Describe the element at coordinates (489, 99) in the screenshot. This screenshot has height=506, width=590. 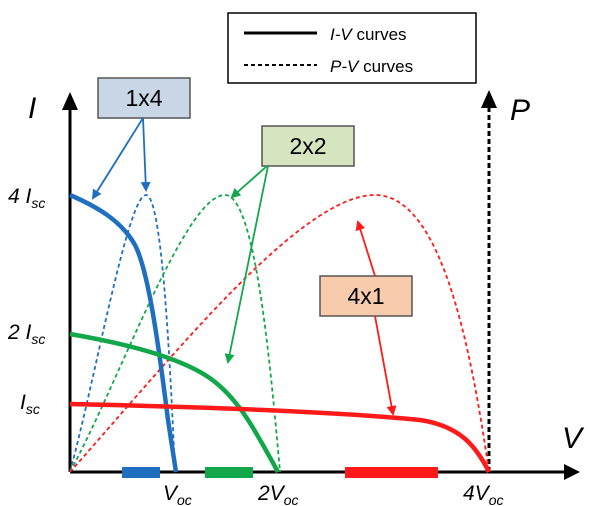
I see `power-axis-arrowhead` at that location.